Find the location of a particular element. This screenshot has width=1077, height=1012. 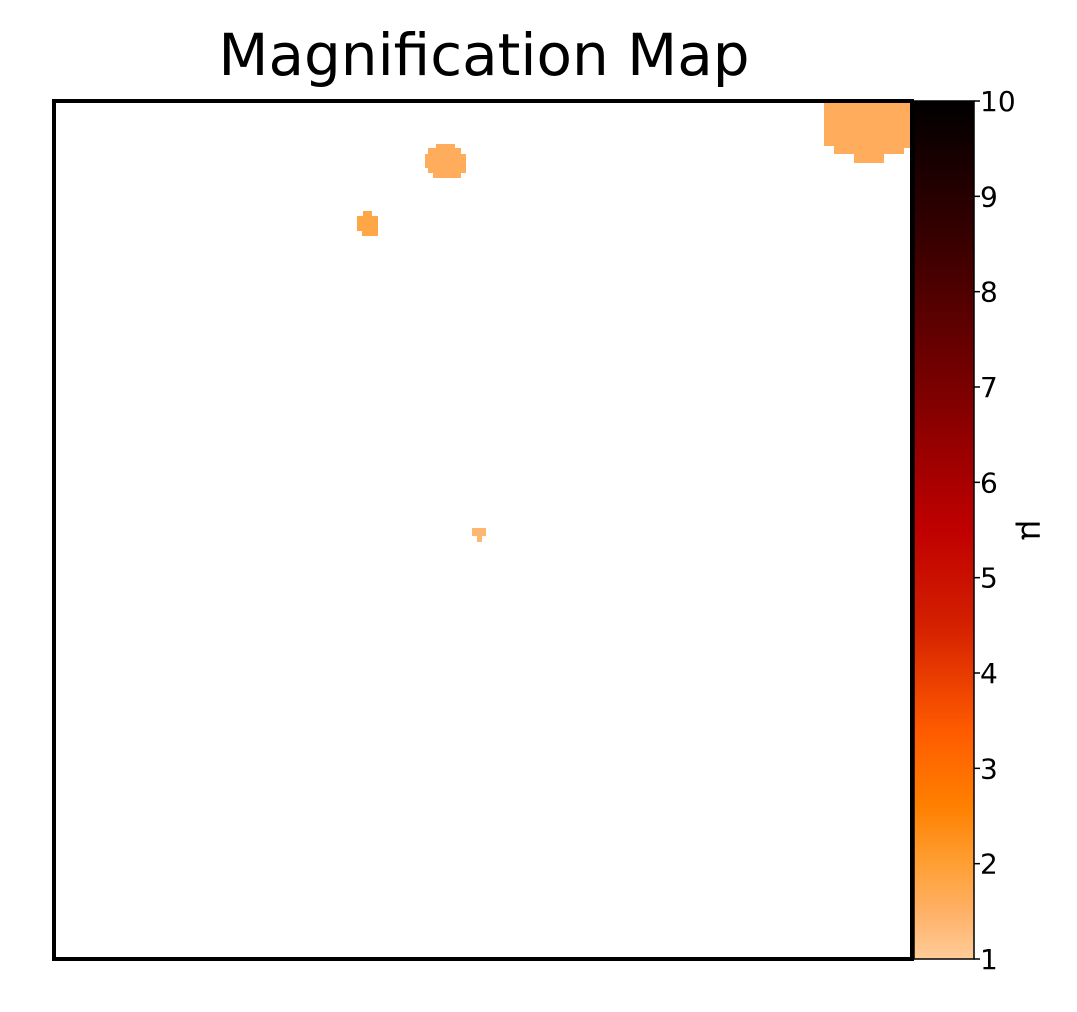

colorbar-tick-label: 9 is located at coordinates (989, 196).